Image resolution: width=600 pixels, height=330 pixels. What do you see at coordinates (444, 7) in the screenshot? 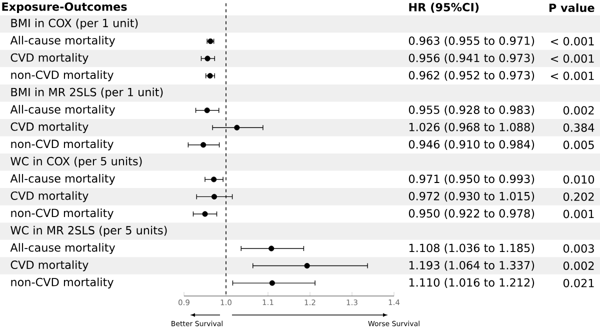
I see `text: HR (95%CI)` at bounding box center [444, 7].